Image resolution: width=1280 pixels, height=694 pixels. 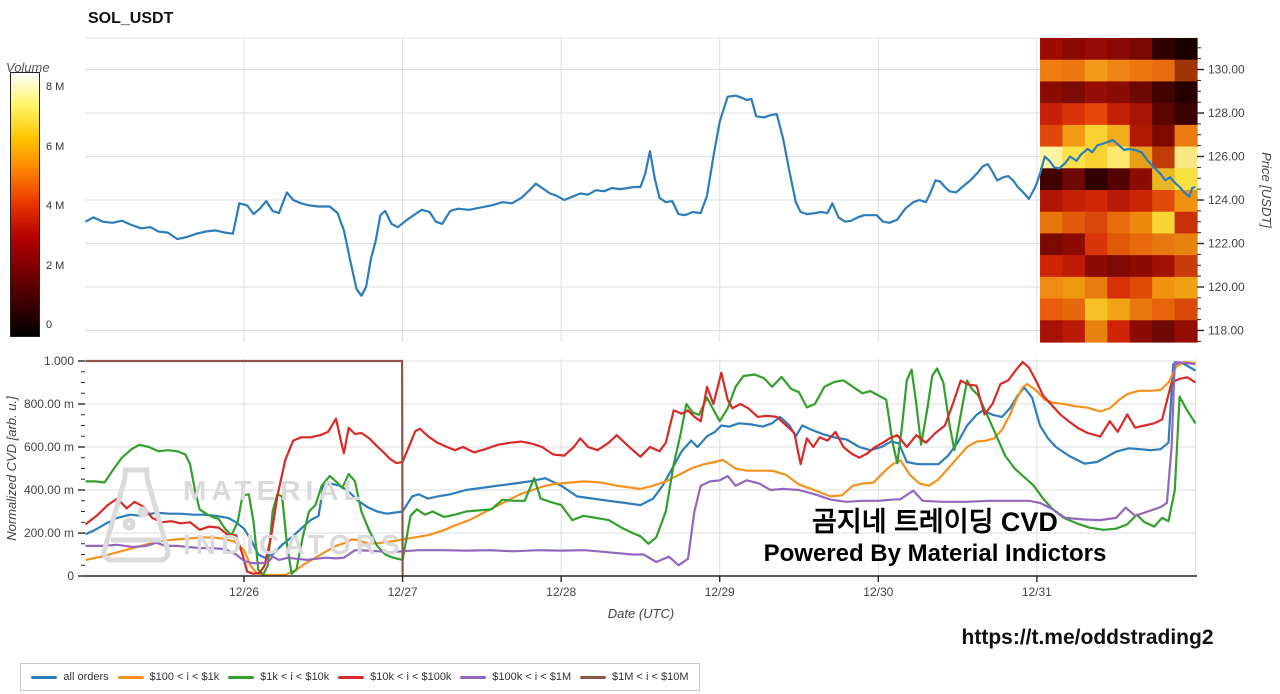 I want to click on volume-tick-label: 0, so click(x=49, y=325).